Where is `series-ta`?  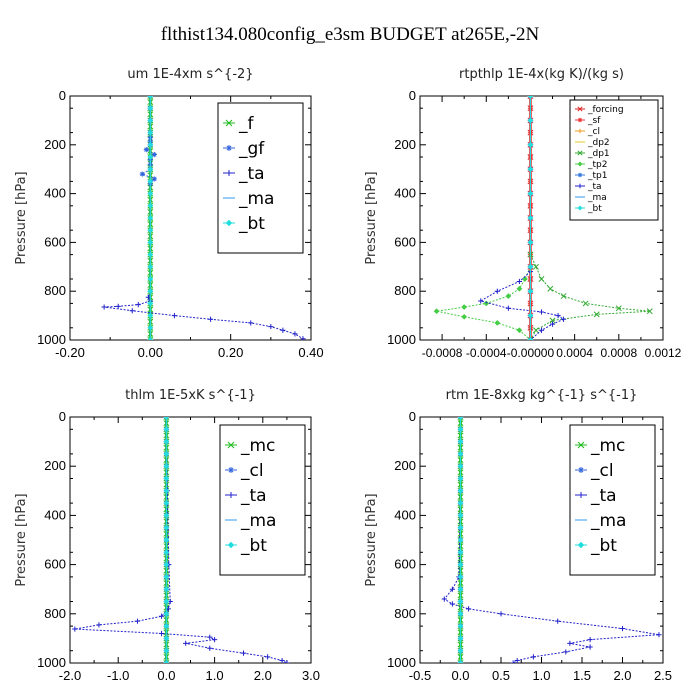
series-ta is located at coordinates (551, 540).